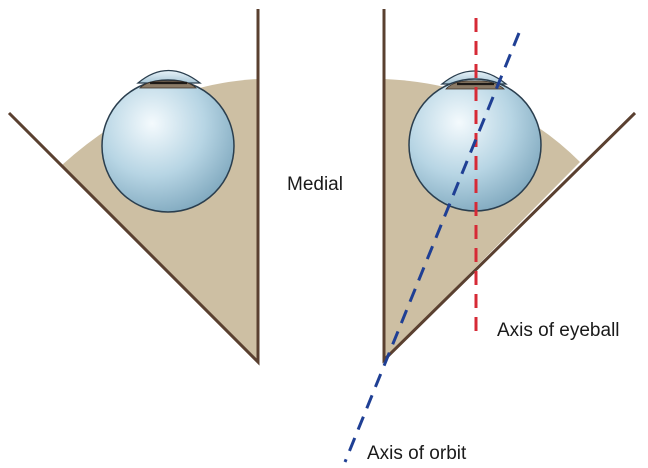  I want to click on left-globe, so click(168, 146).